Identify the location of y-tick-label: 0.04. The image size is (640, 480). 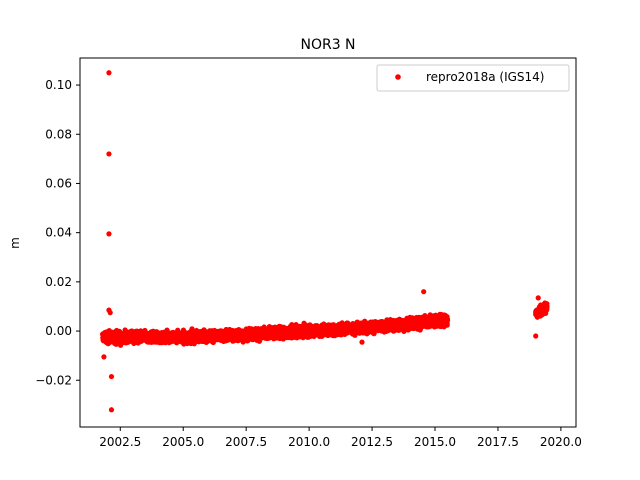
(58, 233).